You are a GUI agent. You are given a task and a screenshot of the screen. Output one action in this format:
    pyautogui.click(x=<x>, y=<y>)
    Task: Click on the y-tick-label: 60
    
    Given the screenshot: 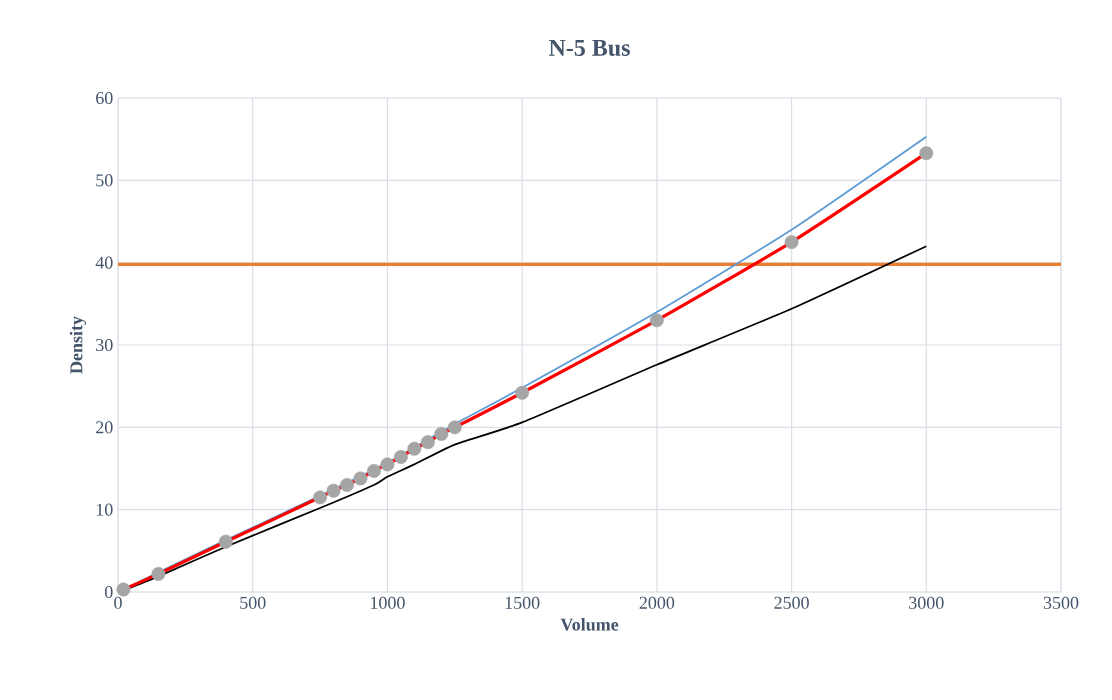 What is the action you would take?
    pyautogui.click(x=104, y=98)
    